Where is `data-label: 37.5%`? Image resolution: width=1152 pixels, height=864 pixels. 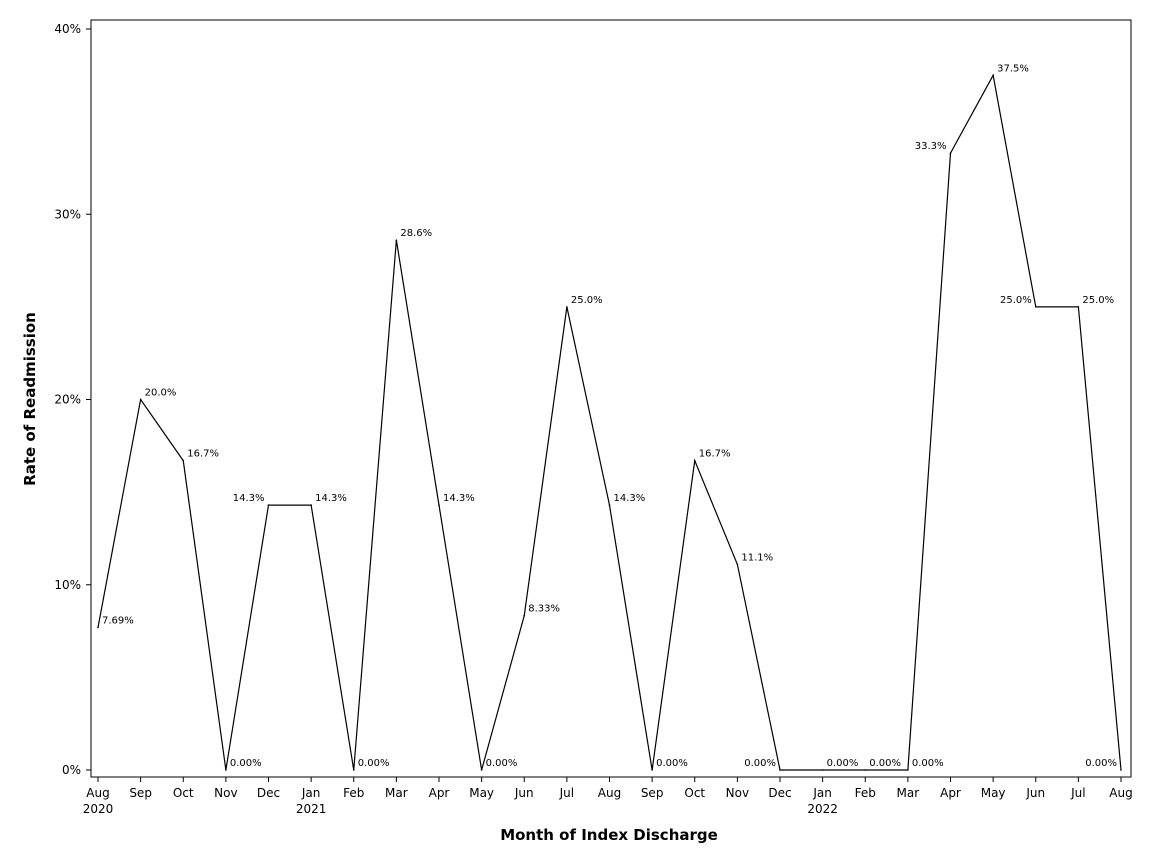
data-label: 37.5% is located at coordinates (1013, 68).